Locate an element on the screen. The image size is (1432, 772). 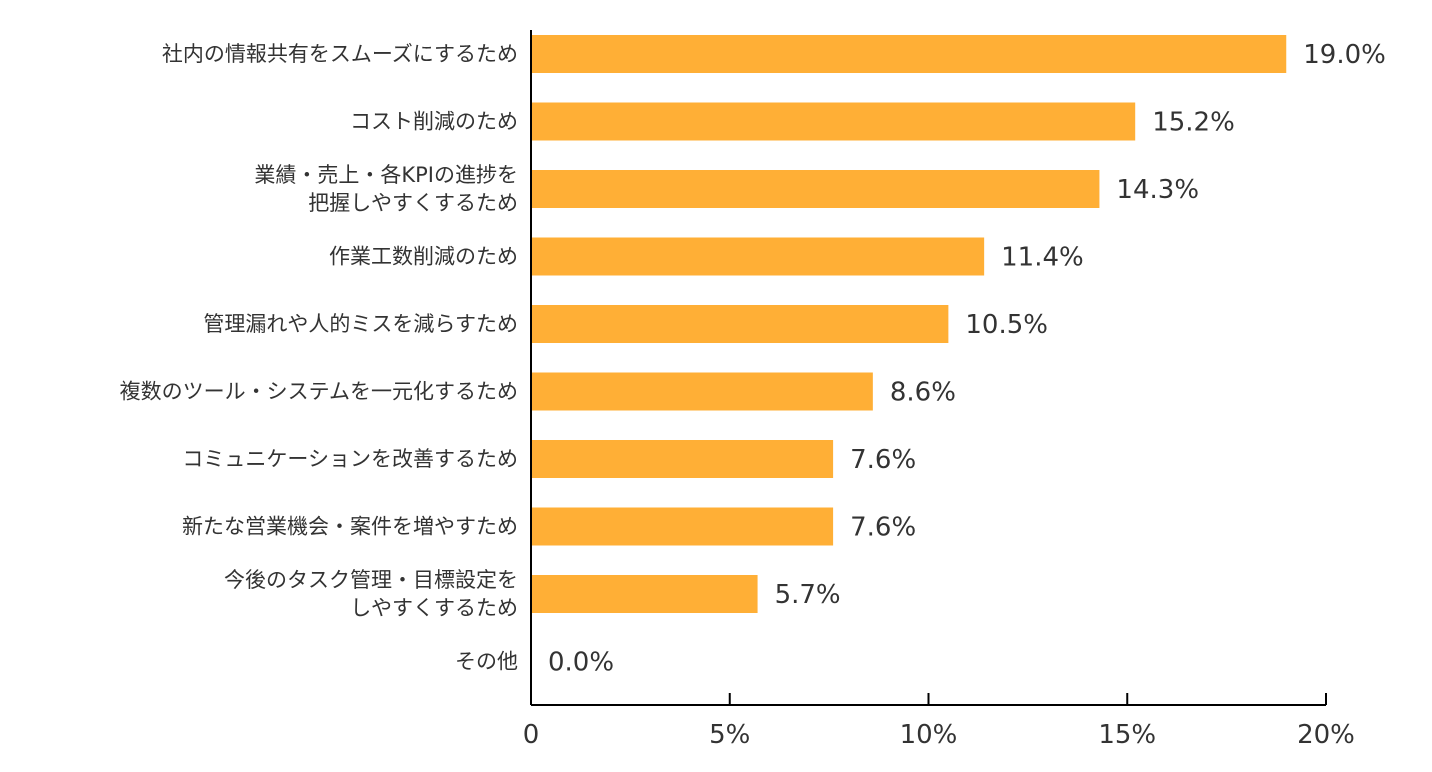
category-label: 把握しやすくするため is located at coordinates (413, 203).